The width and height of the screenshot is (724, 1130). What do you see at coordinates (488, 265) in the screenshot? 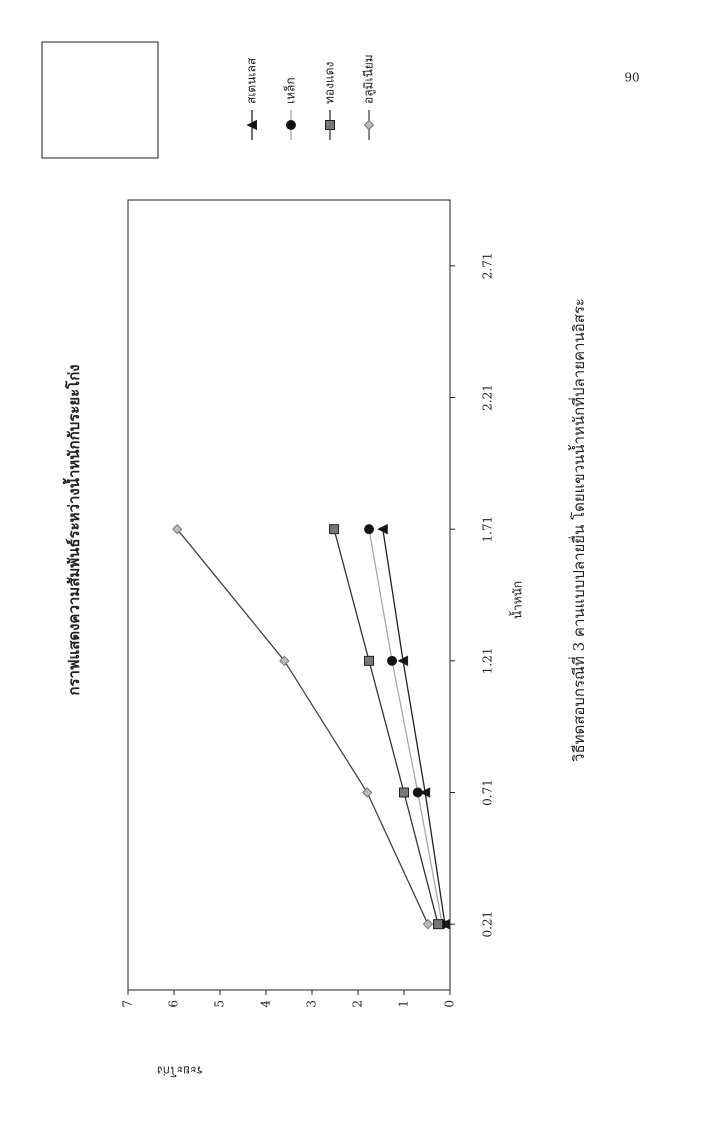
I see `x-tick-label: 2.71` at bounding box center [488, 265].